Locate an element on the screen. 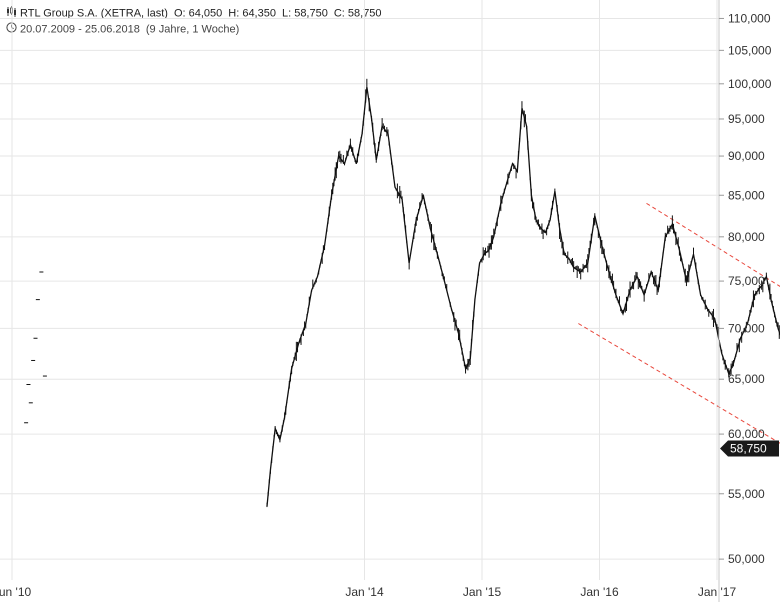 The height and width of the screenshot is (602, 780). last-price-marker is located at coordinates (749, 448).